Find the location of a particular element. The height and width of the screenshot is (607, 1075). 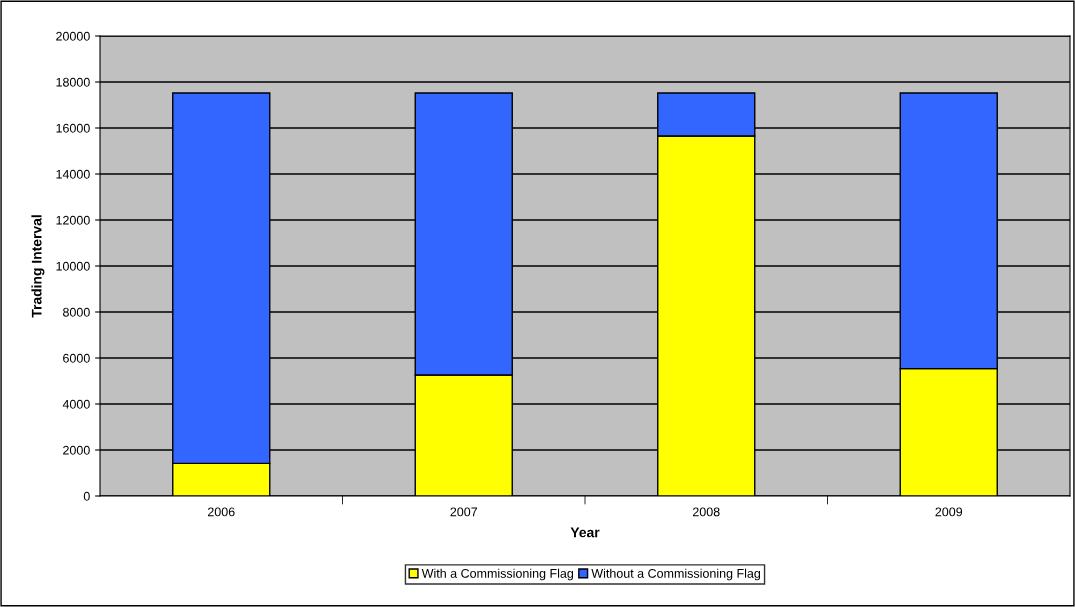

x-tick-label: 2009 is located at coordinates (949, 512).